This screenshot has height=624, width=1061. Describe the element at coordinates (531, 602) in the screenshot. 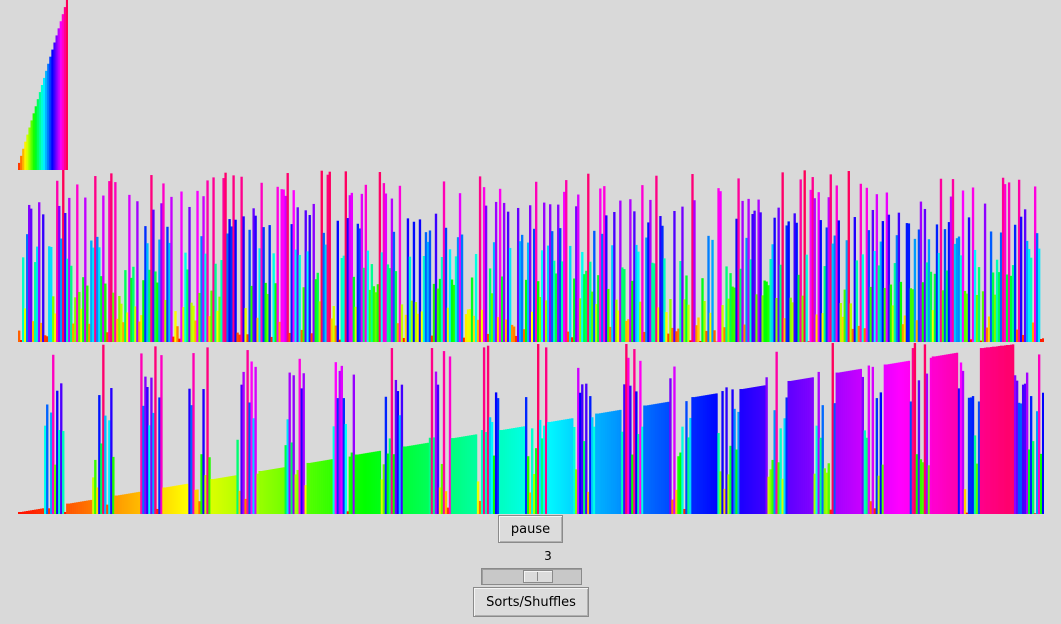

I see `sorts-shuffles-button: Sorts/Shuffles` at that location.